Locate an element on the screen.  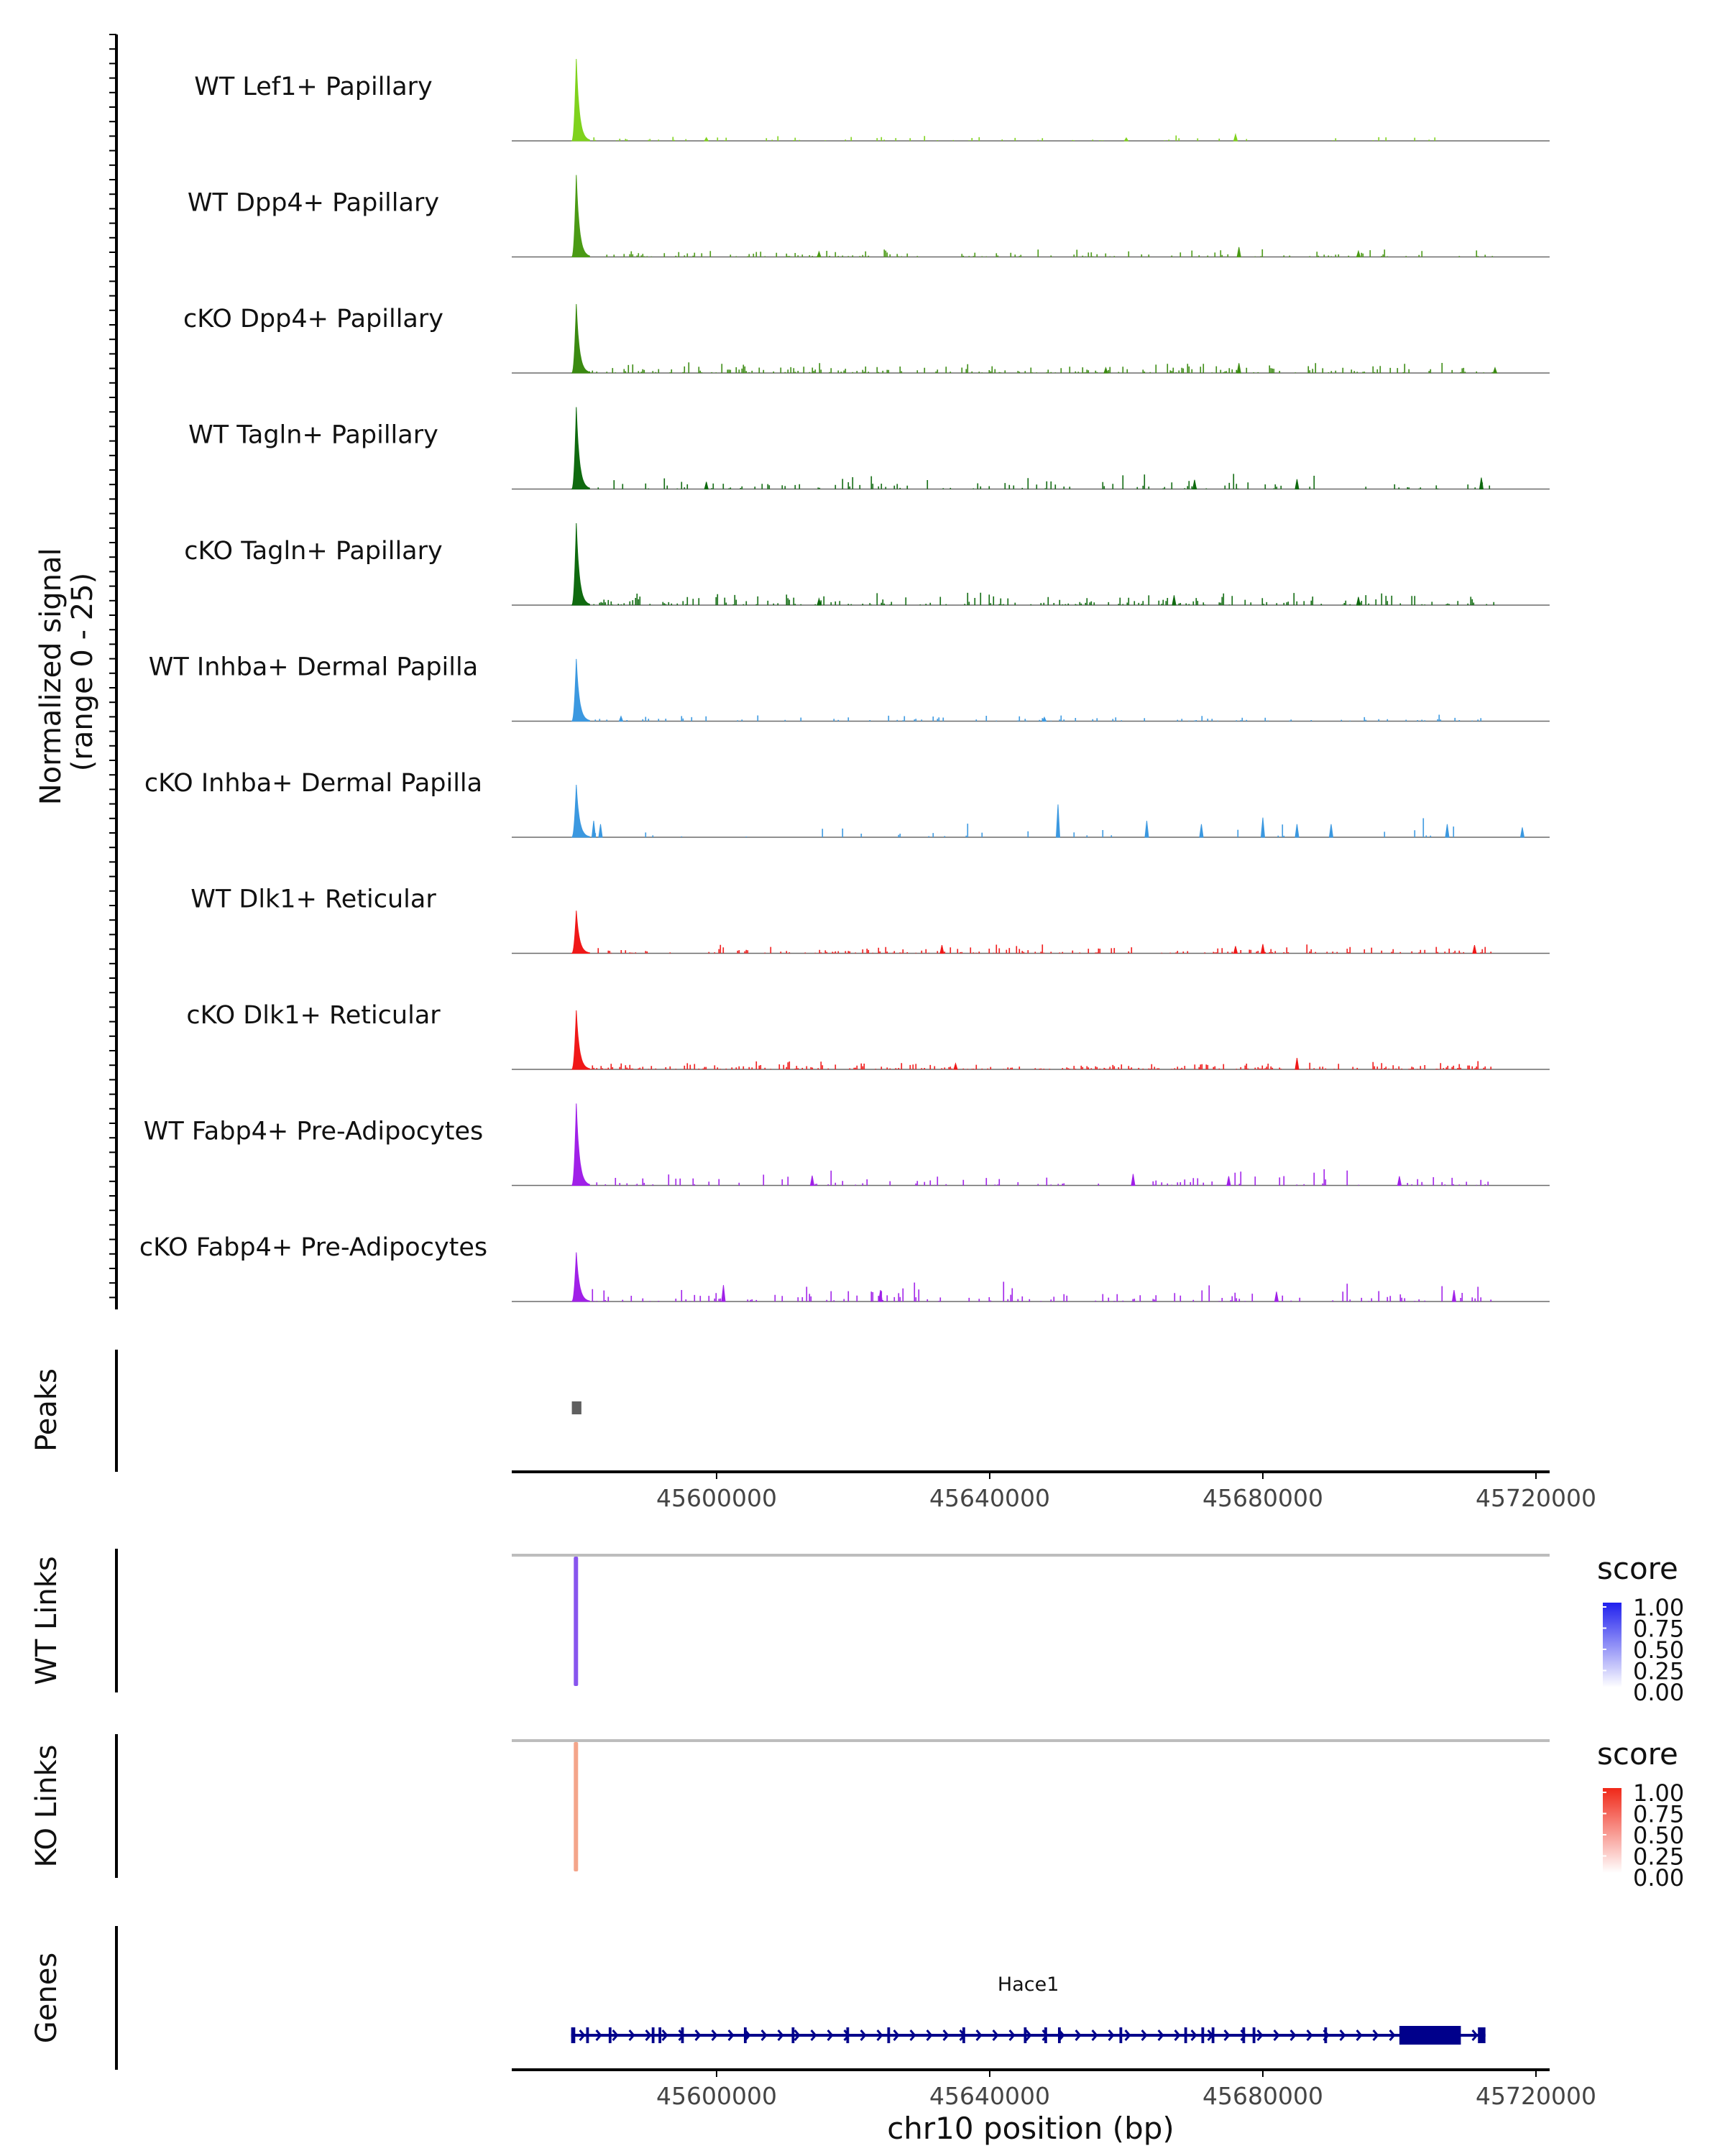
coverage-track: cKO Inhba+ Dermal Papilla is located at coordinates (847, 804).